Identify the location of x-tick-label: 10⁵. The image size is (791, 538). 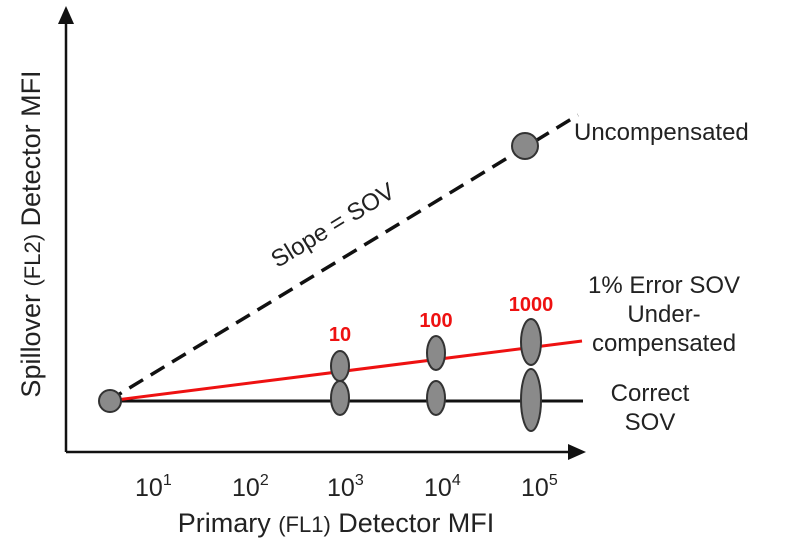
(539, 487).